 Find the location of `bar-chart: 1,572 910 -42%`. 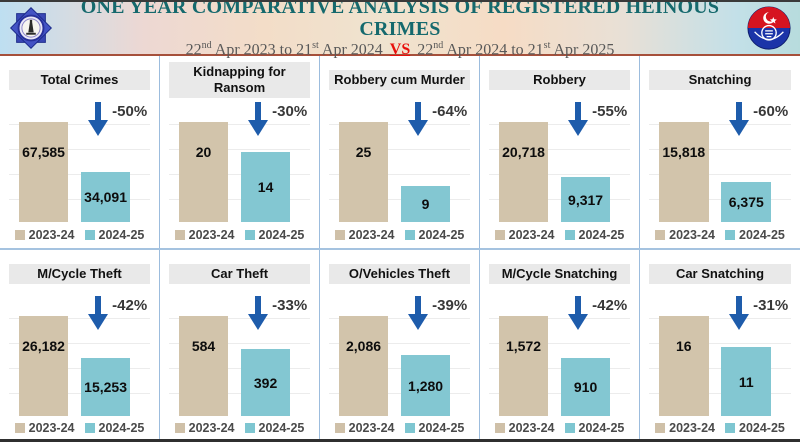

bar-chart: 1,572 910 -42% is located at coordinates (559, 355).